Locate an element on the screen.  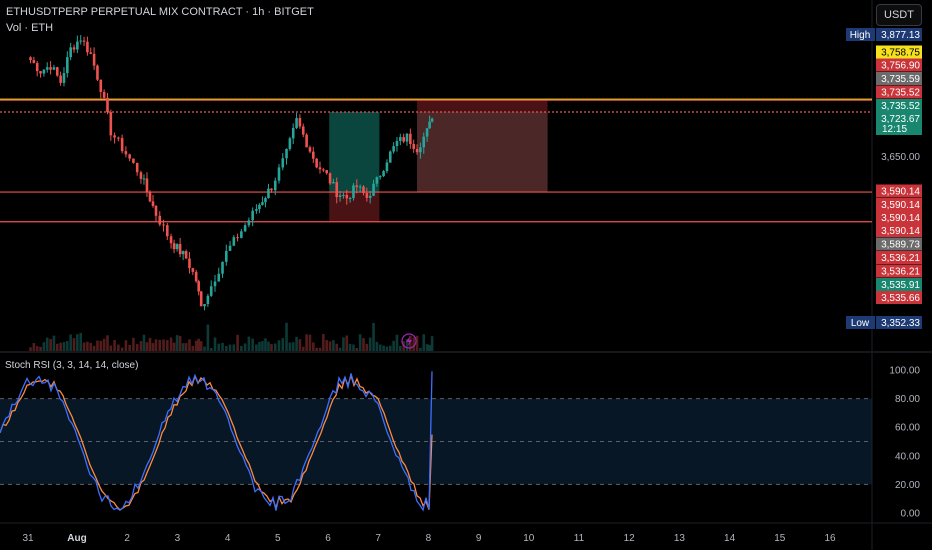
price-tag-9-text: 3,590.14 is located at coordinates (900, 231).